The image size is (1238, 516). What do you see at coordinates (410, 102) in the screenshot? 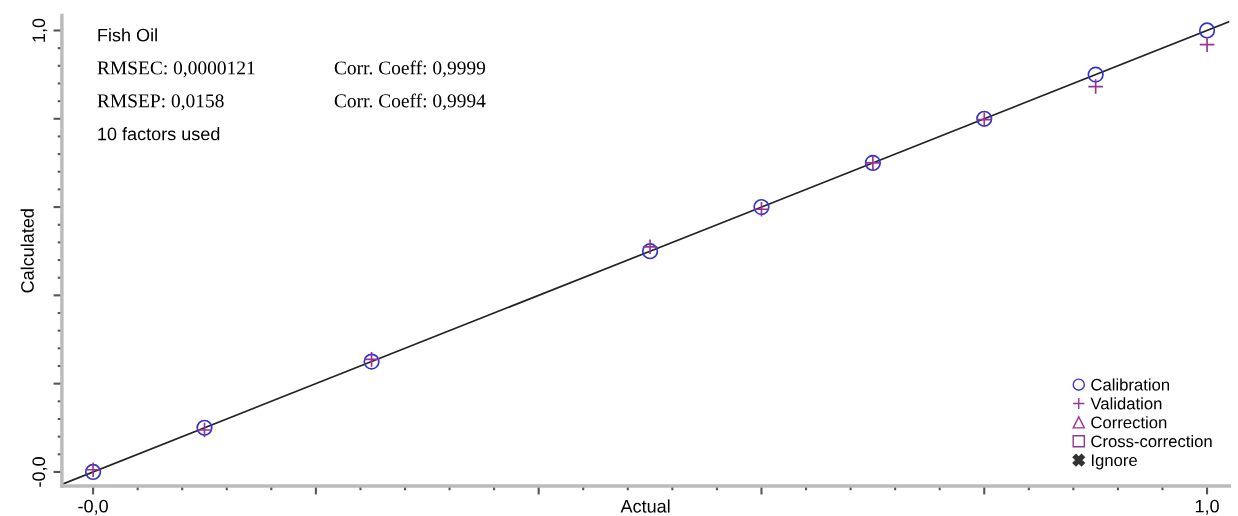
I see `annotation: Corr. Coeff: 0,9994` at bounding box center [410, 102].